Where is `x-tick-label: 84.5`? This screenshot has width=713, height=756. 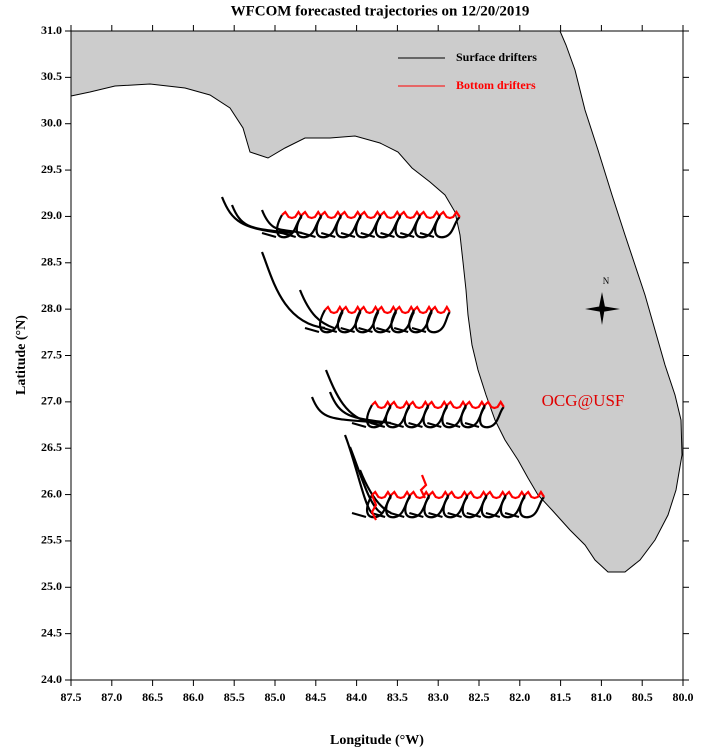
x-tick-label: 84.5 is located at coordinates (315, 697).